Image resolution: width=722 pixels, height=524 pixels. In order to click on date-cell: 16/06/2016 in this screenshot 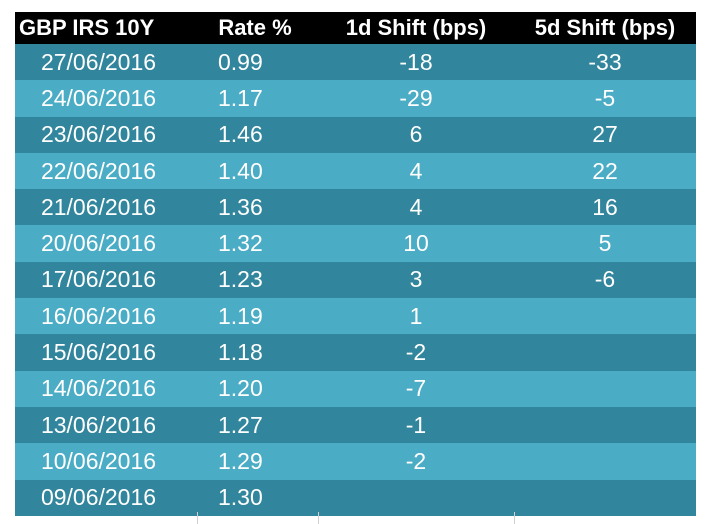, I will do `click(103, 316)`.